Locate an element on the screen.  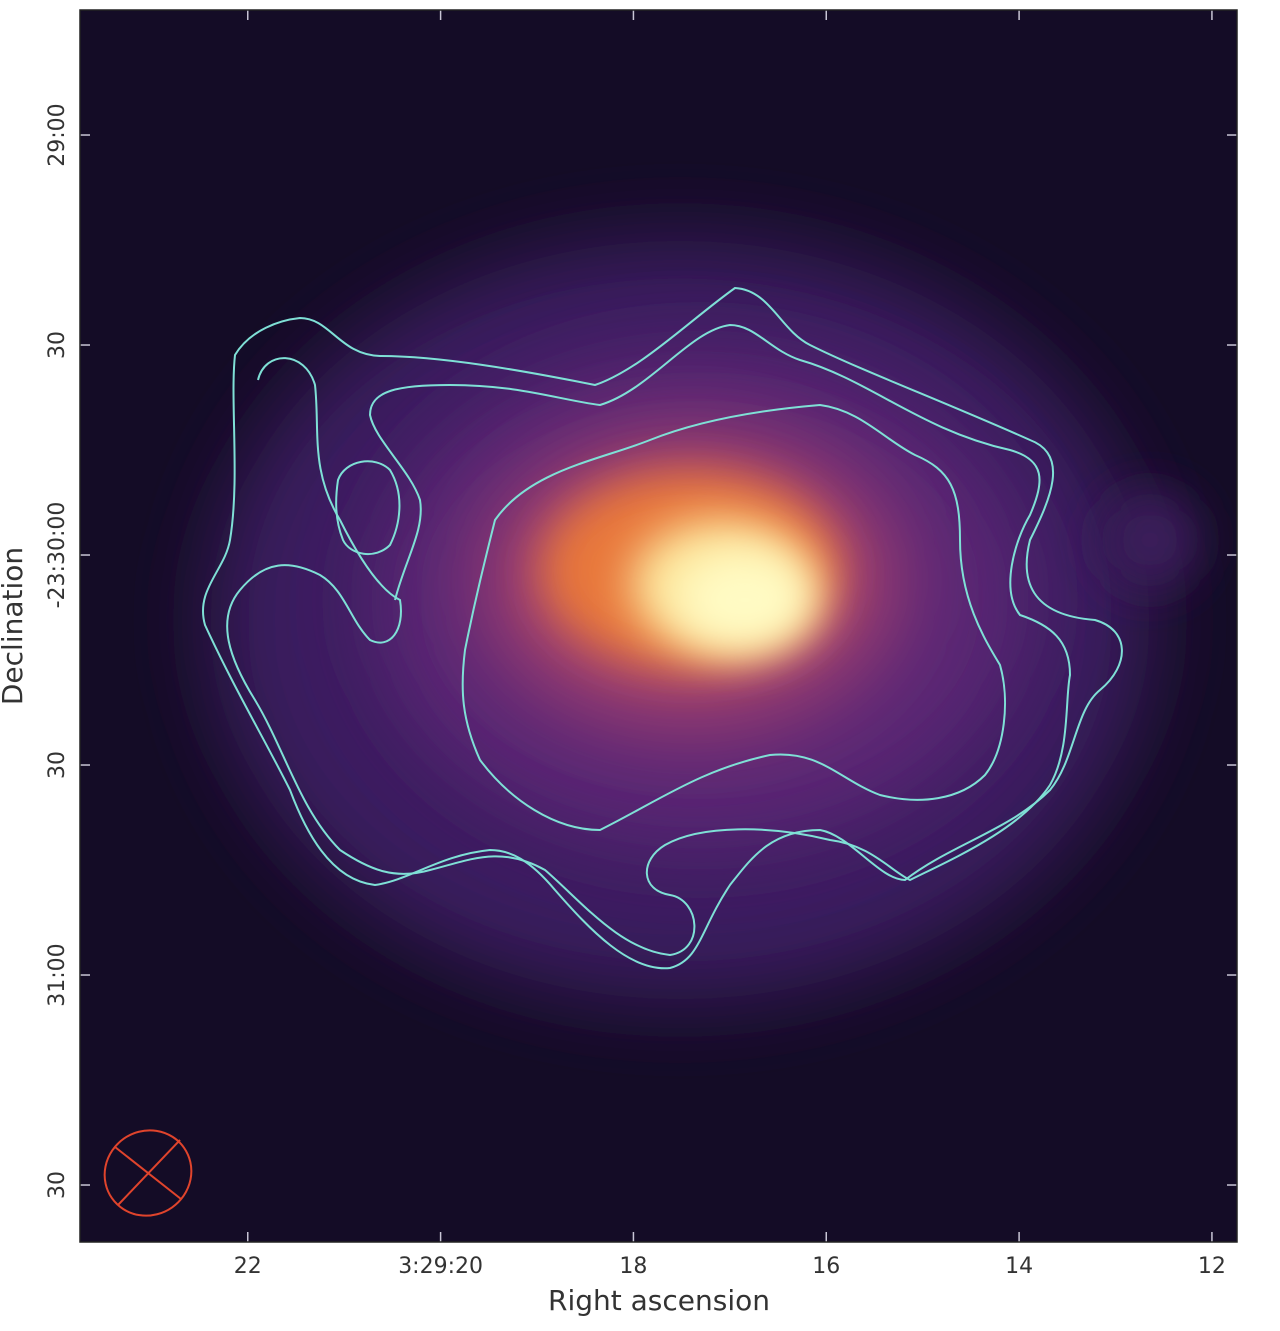
x-tick-label: 18 is located at coordinates (633, 1266).